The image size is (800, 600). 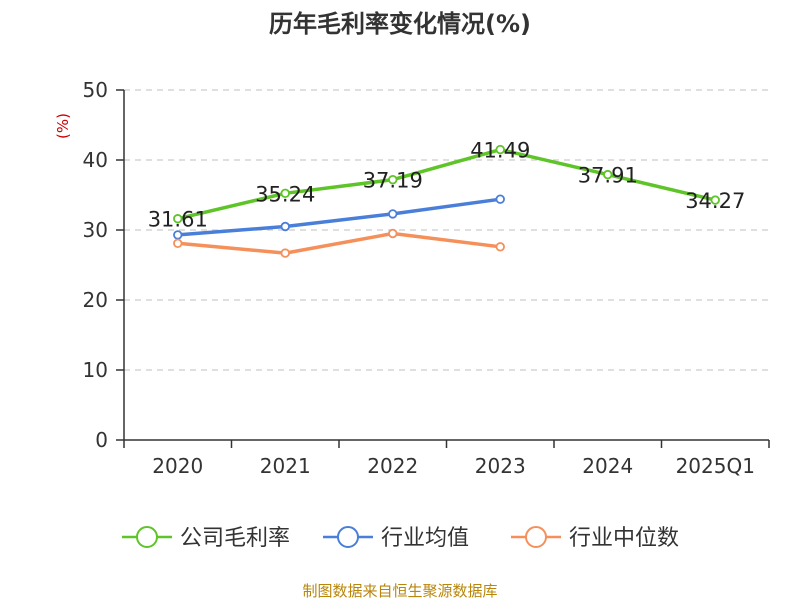 I want to click on data-label: 31.61, so click(x=178, y=220).